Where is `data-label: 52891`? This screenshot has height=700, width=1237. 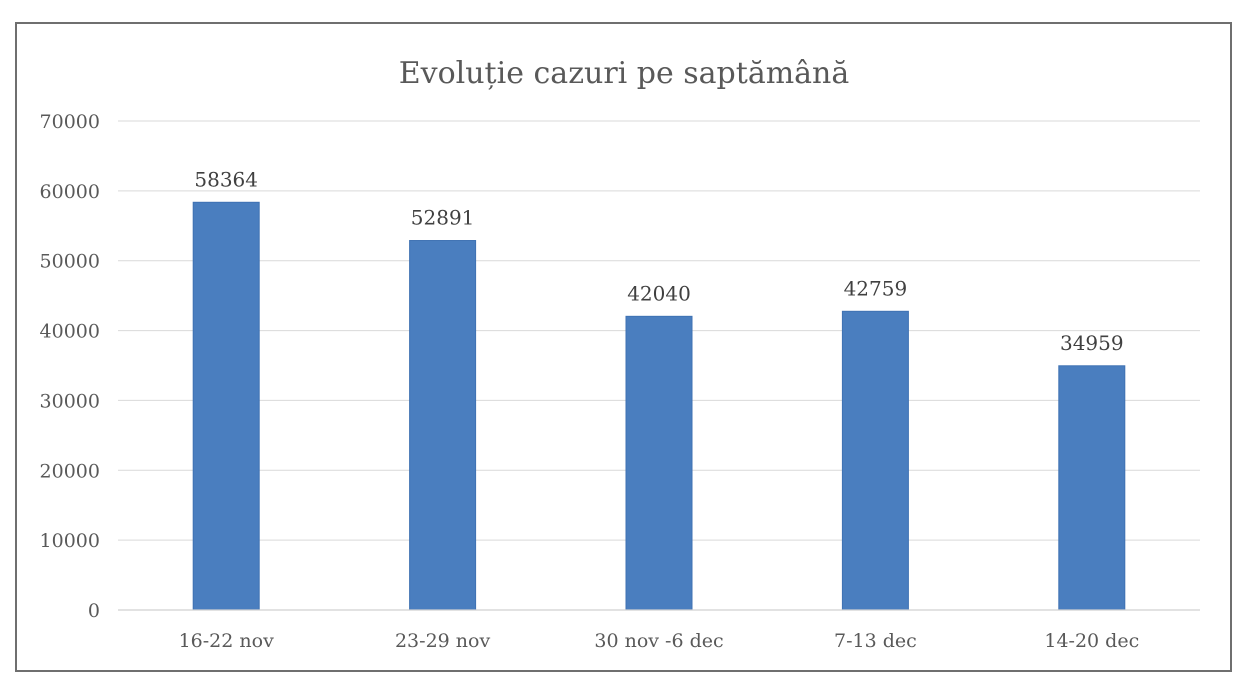
data-label: 52891 is located at coordinates (443, 218).